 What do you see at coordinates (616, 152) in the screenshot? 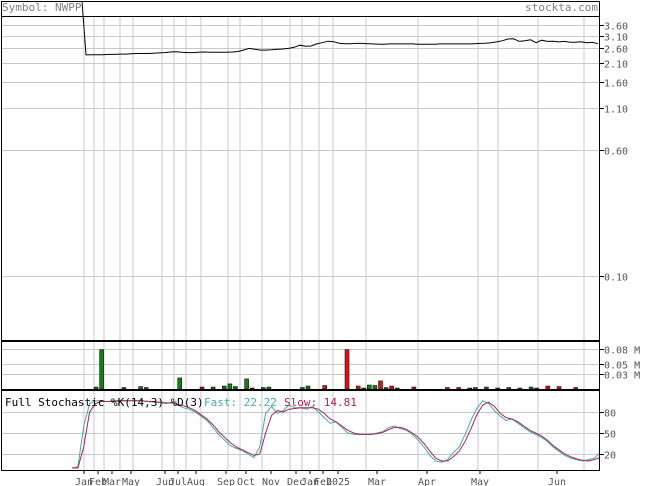
I see `price-tick-label: 0.60` at bounding box center [616, 152].